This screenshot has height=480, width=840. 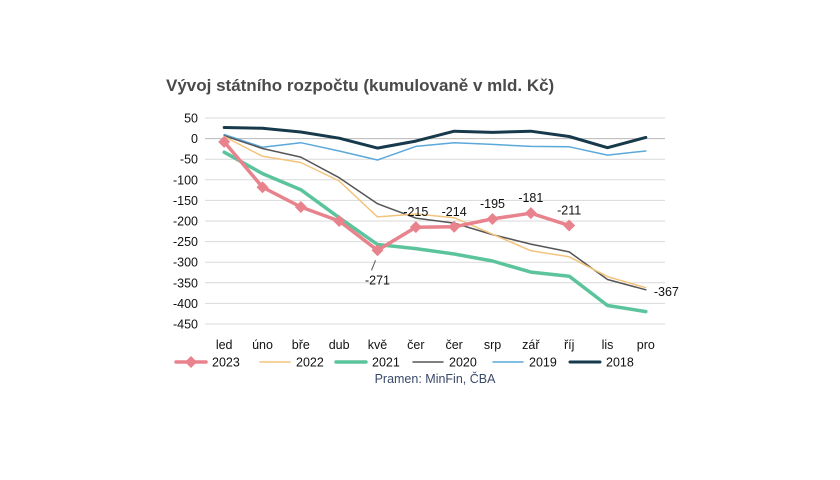 What do you see at coordinates (454, 212) in the screenshot?
I see `data-label: -214` at bounding box center [454, 212].